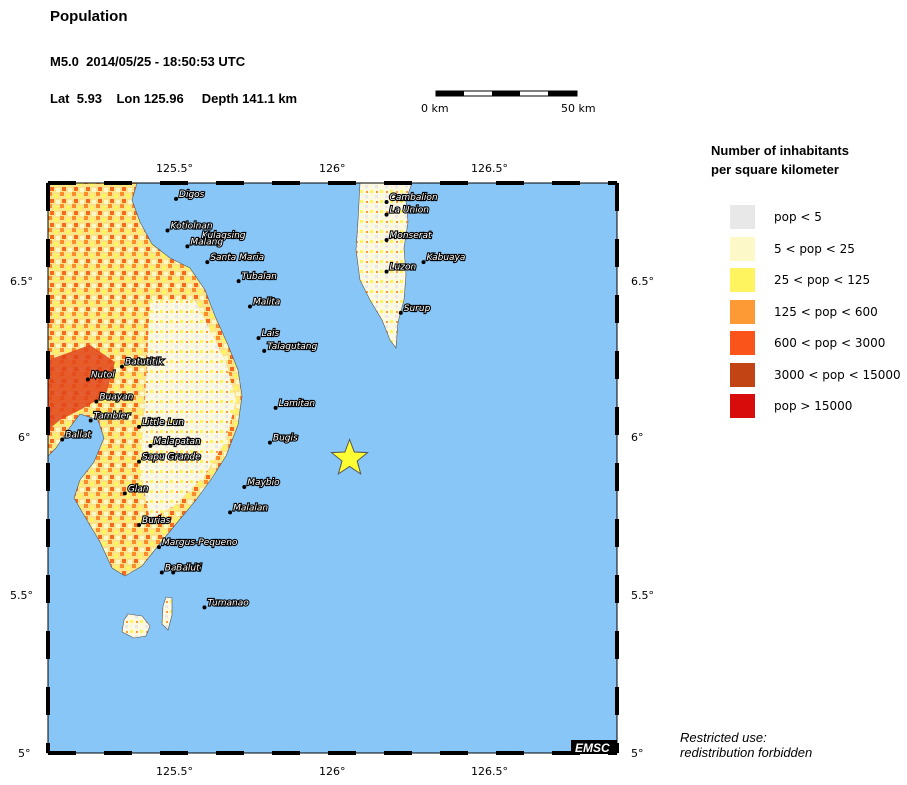 This screenshot has height=785, width=907. Describe the element at coordinates (174, 168) in the screenshot. I see `lon-tick-top: 125.5°` at that location.